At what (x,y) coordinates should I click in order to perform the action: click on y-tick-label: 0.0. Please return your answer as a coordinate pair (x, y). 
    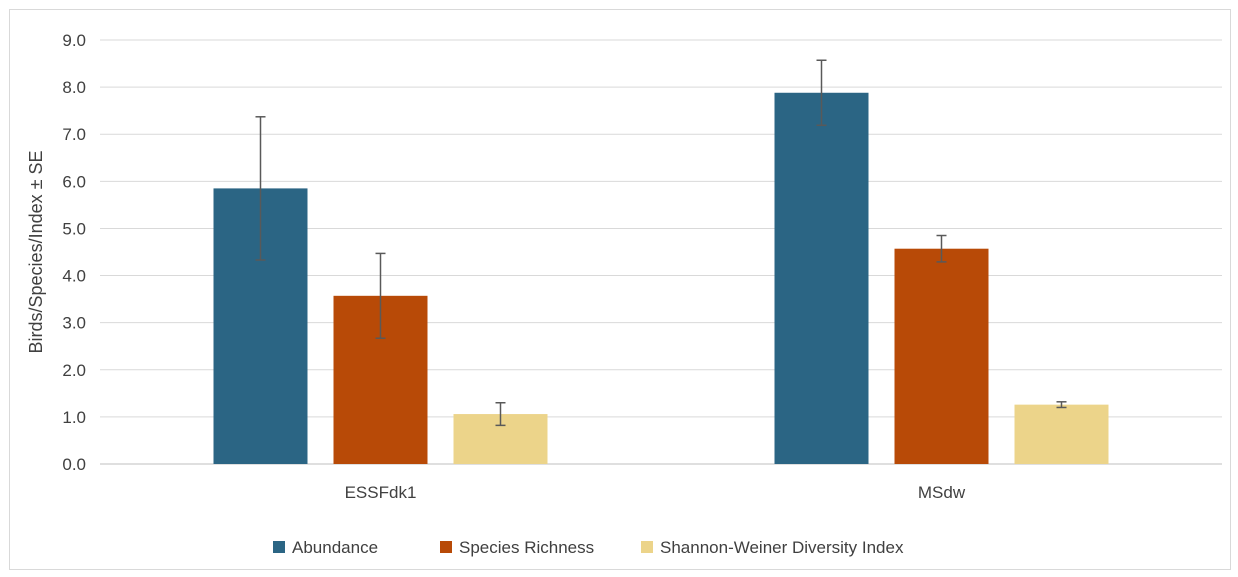
    Looking at the image, I should click on (74, 464).